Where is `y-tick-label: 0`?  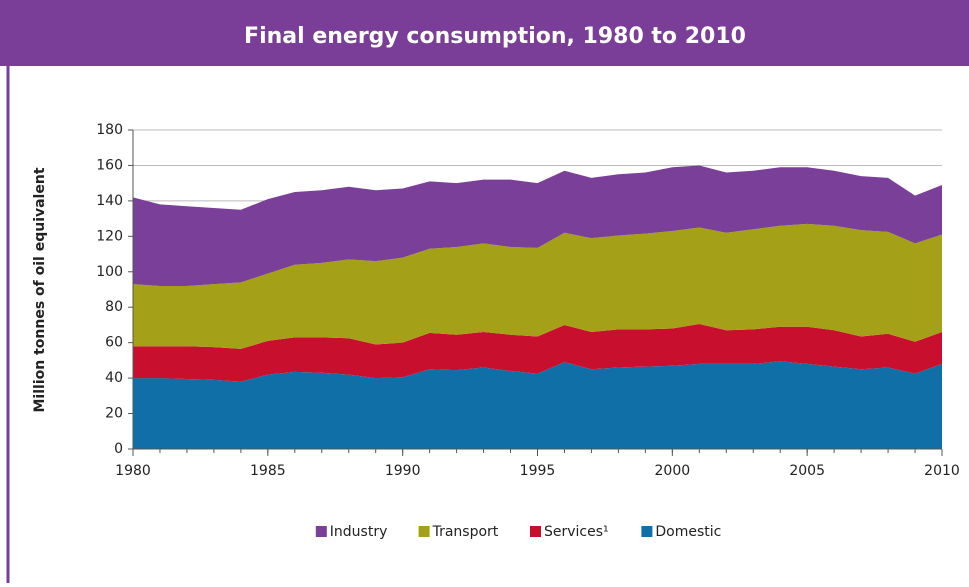 y-tick-label: 0 is located at coordinates (118, 449).